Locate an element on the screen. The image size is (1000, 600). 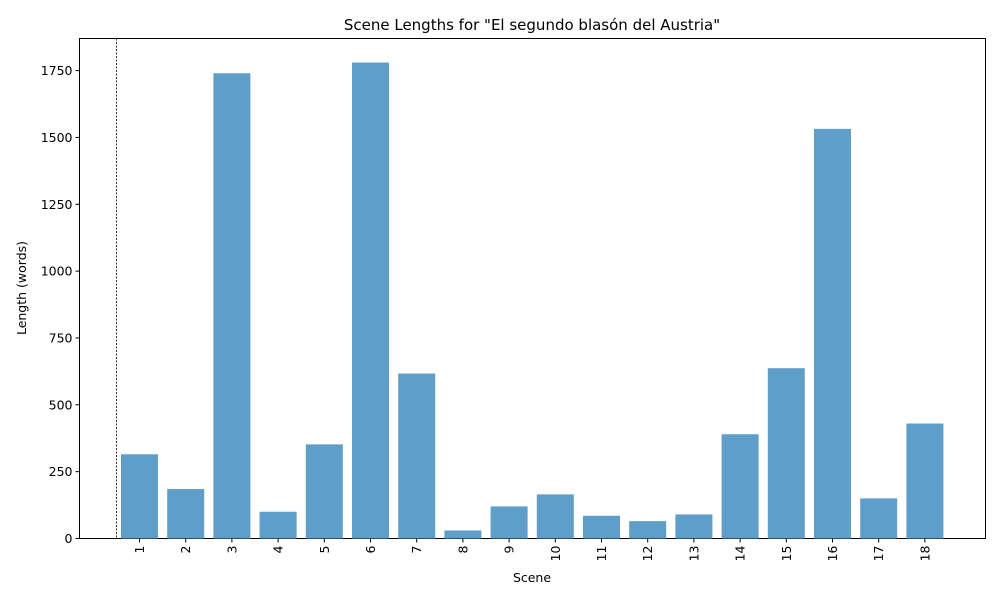
y-tick-label: 1750 is located at coordinates (57, 70).